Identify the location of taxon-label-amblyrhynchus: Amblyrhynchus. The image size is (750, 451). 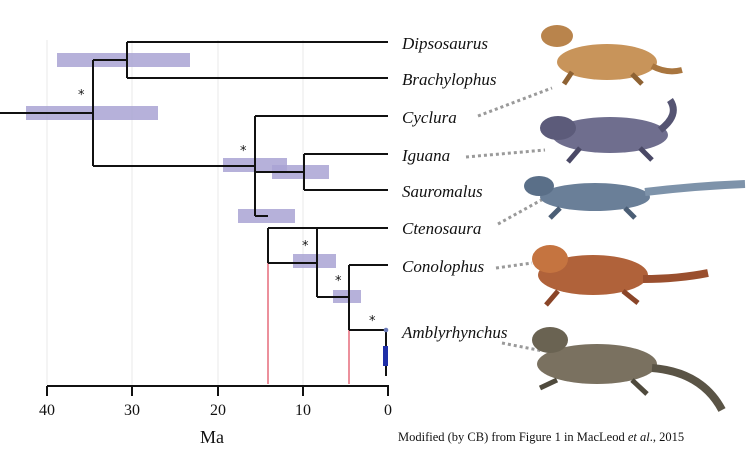
(455, 332).